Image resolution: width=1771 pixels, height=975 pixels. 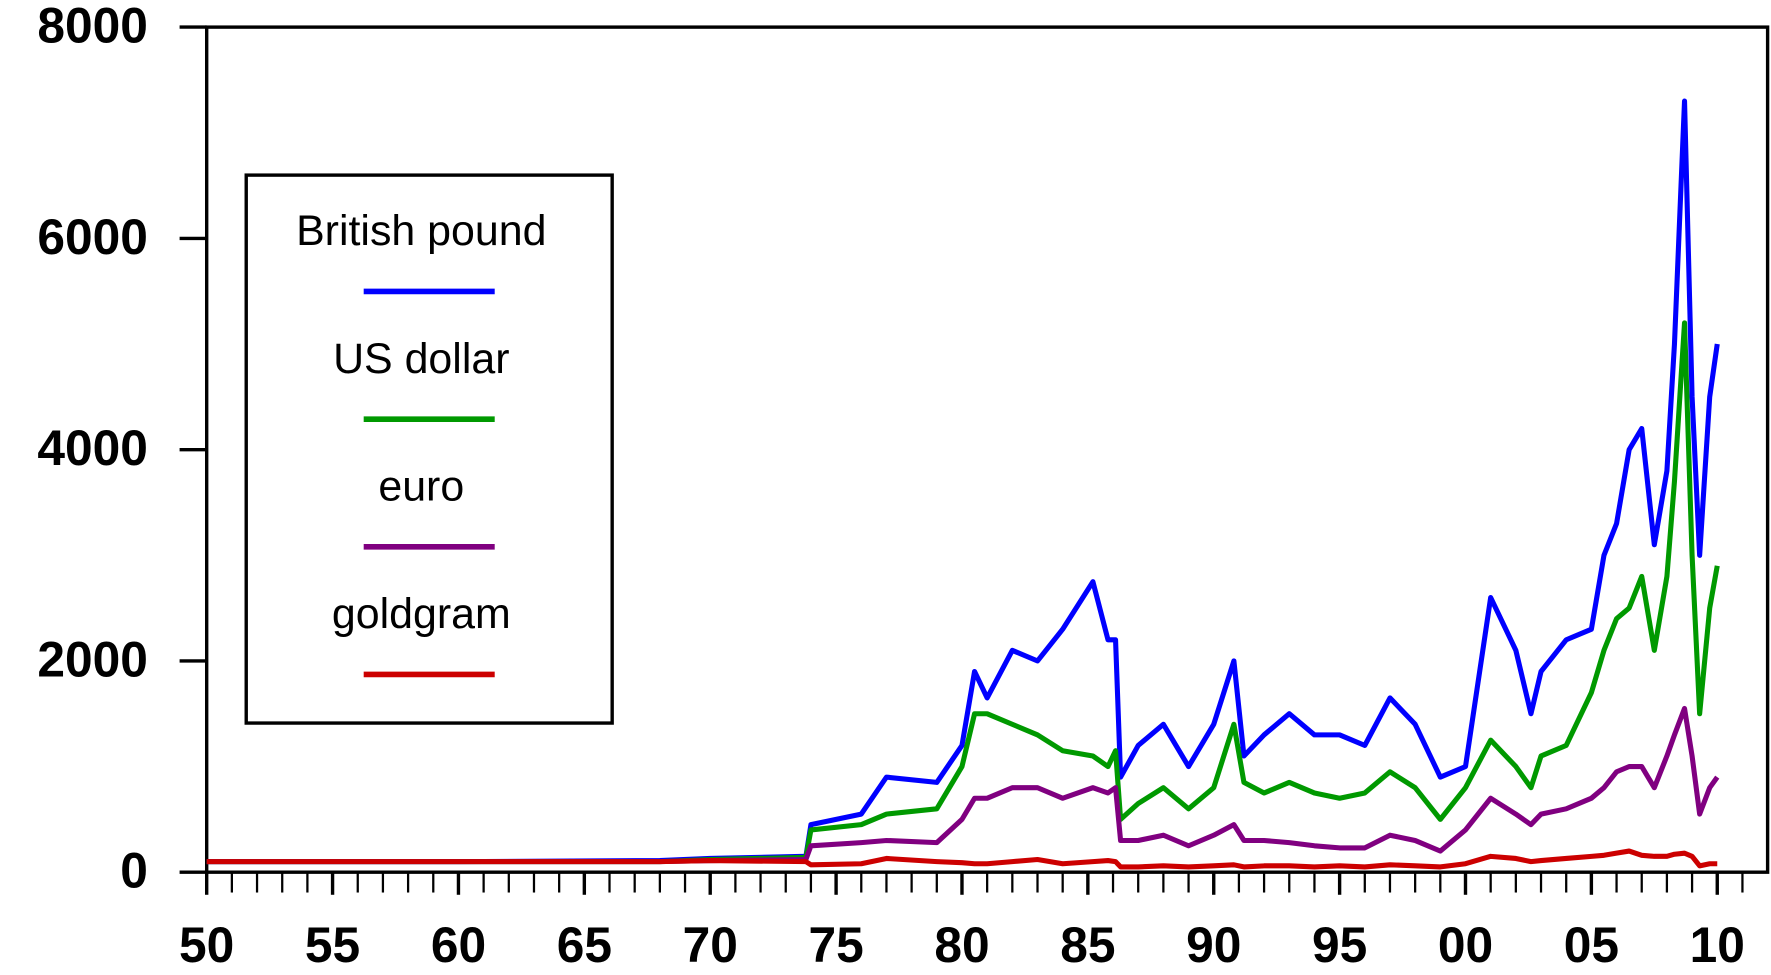 What do you see at coordinates (961, 945) in the screenshot?
I see `x-tick-label: 80` at bounding box center [961, 945].